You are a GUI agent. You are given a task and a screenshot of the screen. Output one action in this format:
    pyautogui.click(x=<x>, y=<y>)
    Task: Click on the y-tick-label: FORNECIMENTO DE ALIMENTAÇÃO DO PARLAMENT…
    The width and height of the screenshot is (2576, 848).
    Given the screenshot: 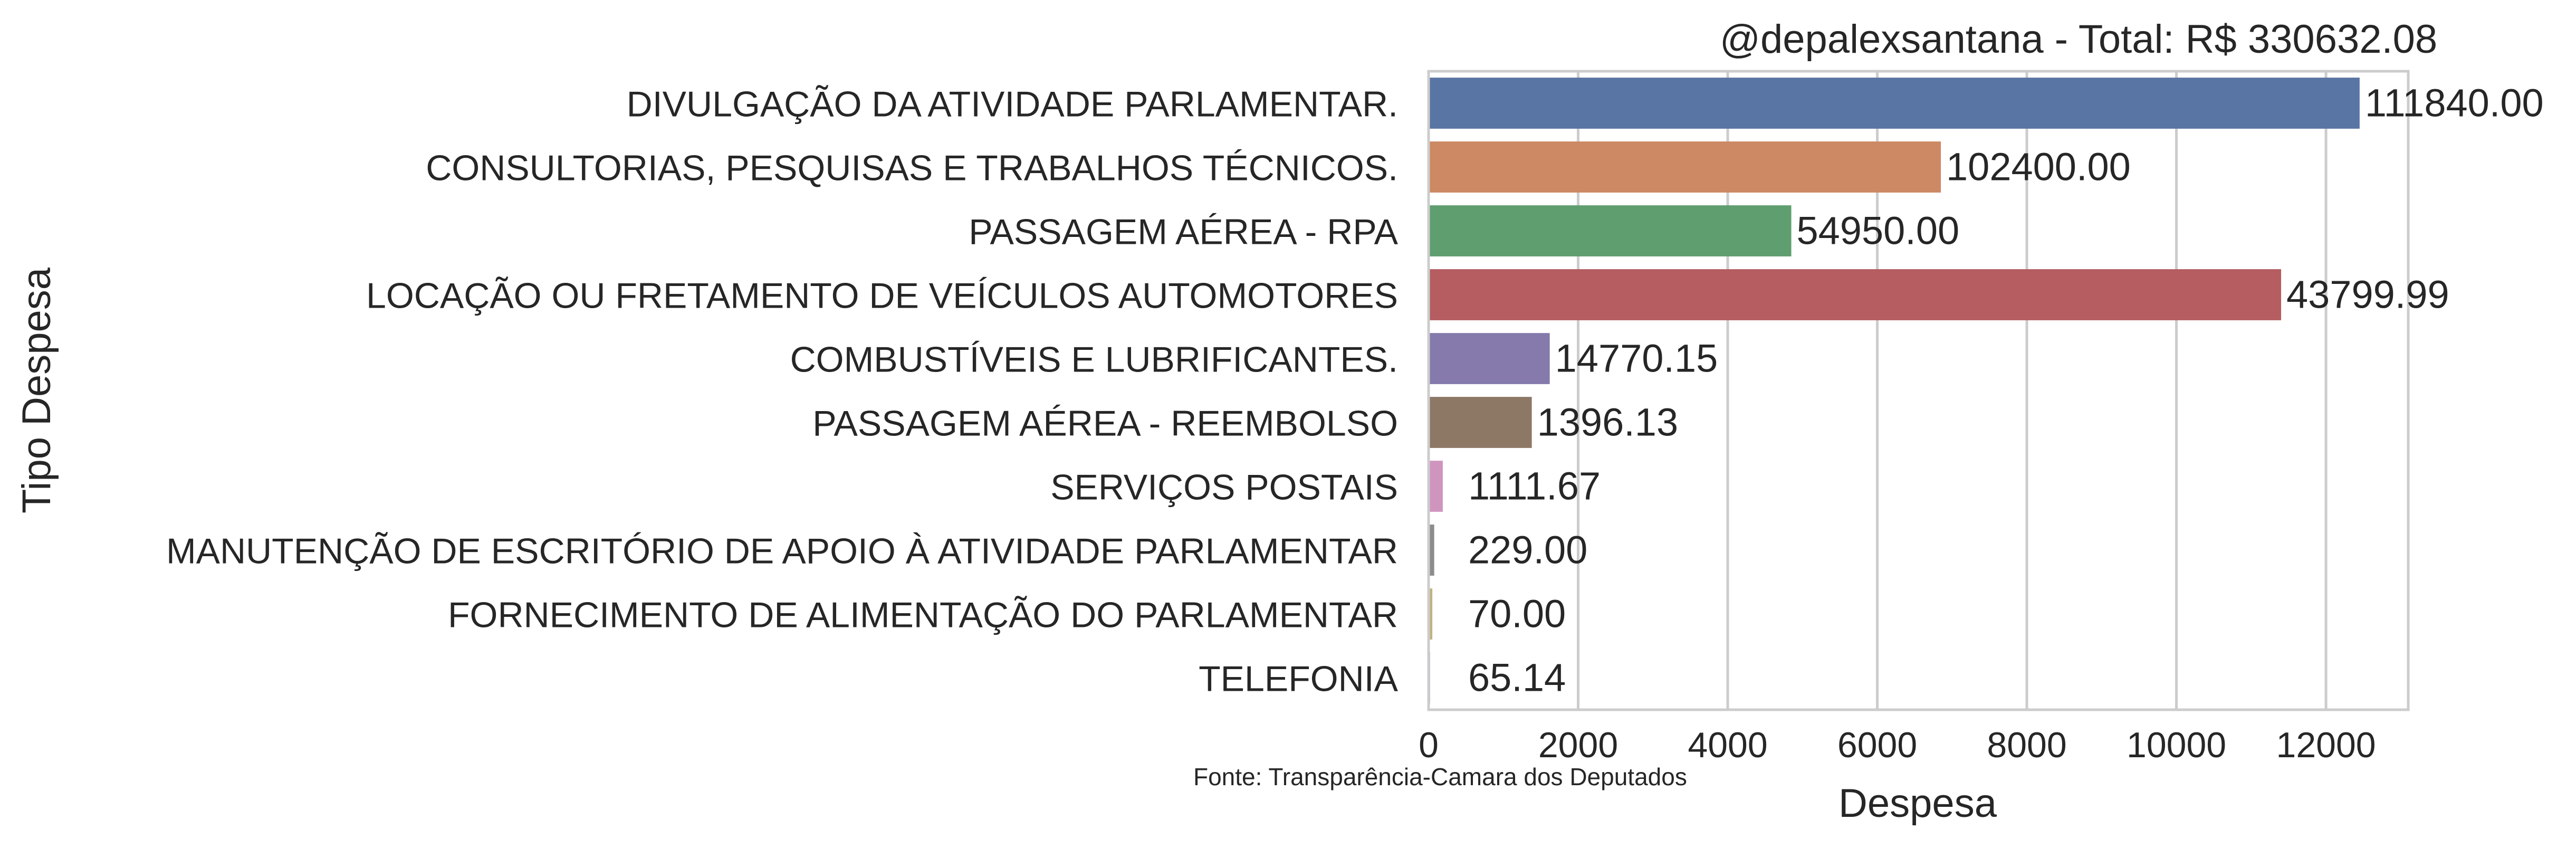 What is the action you would take?
    pyautogui.click(x=923, y=615)
    